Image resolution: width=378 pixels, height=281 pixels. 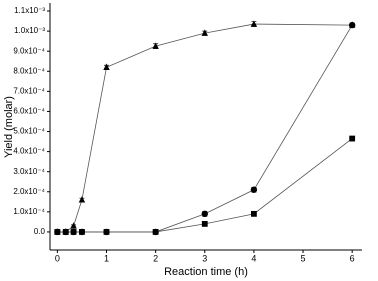 What do you see at coordinates (57, 258) in the screenshot?
I see `x-tick-label: 0` at bounding box center [57, 258].